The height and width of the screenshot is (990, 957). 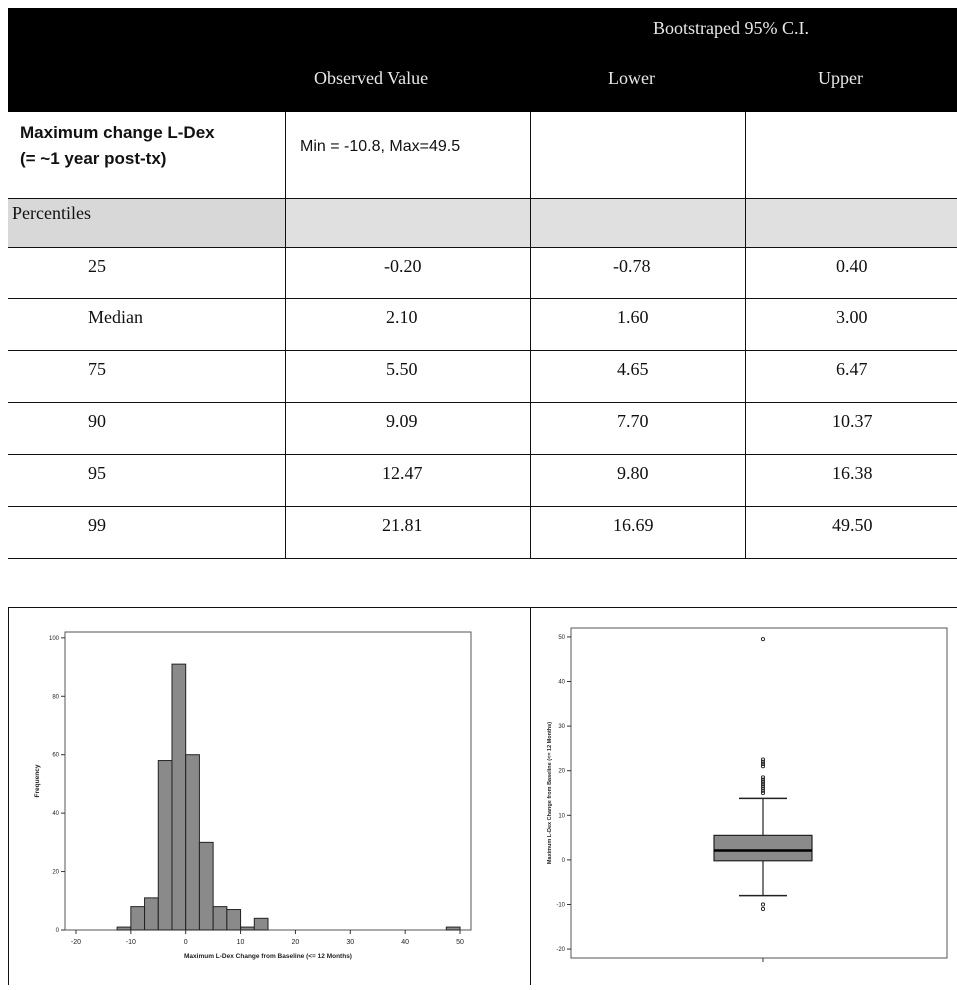 I want to click on table-row: 90 9.09 7.70 10.37, so click(x=482, y=429).